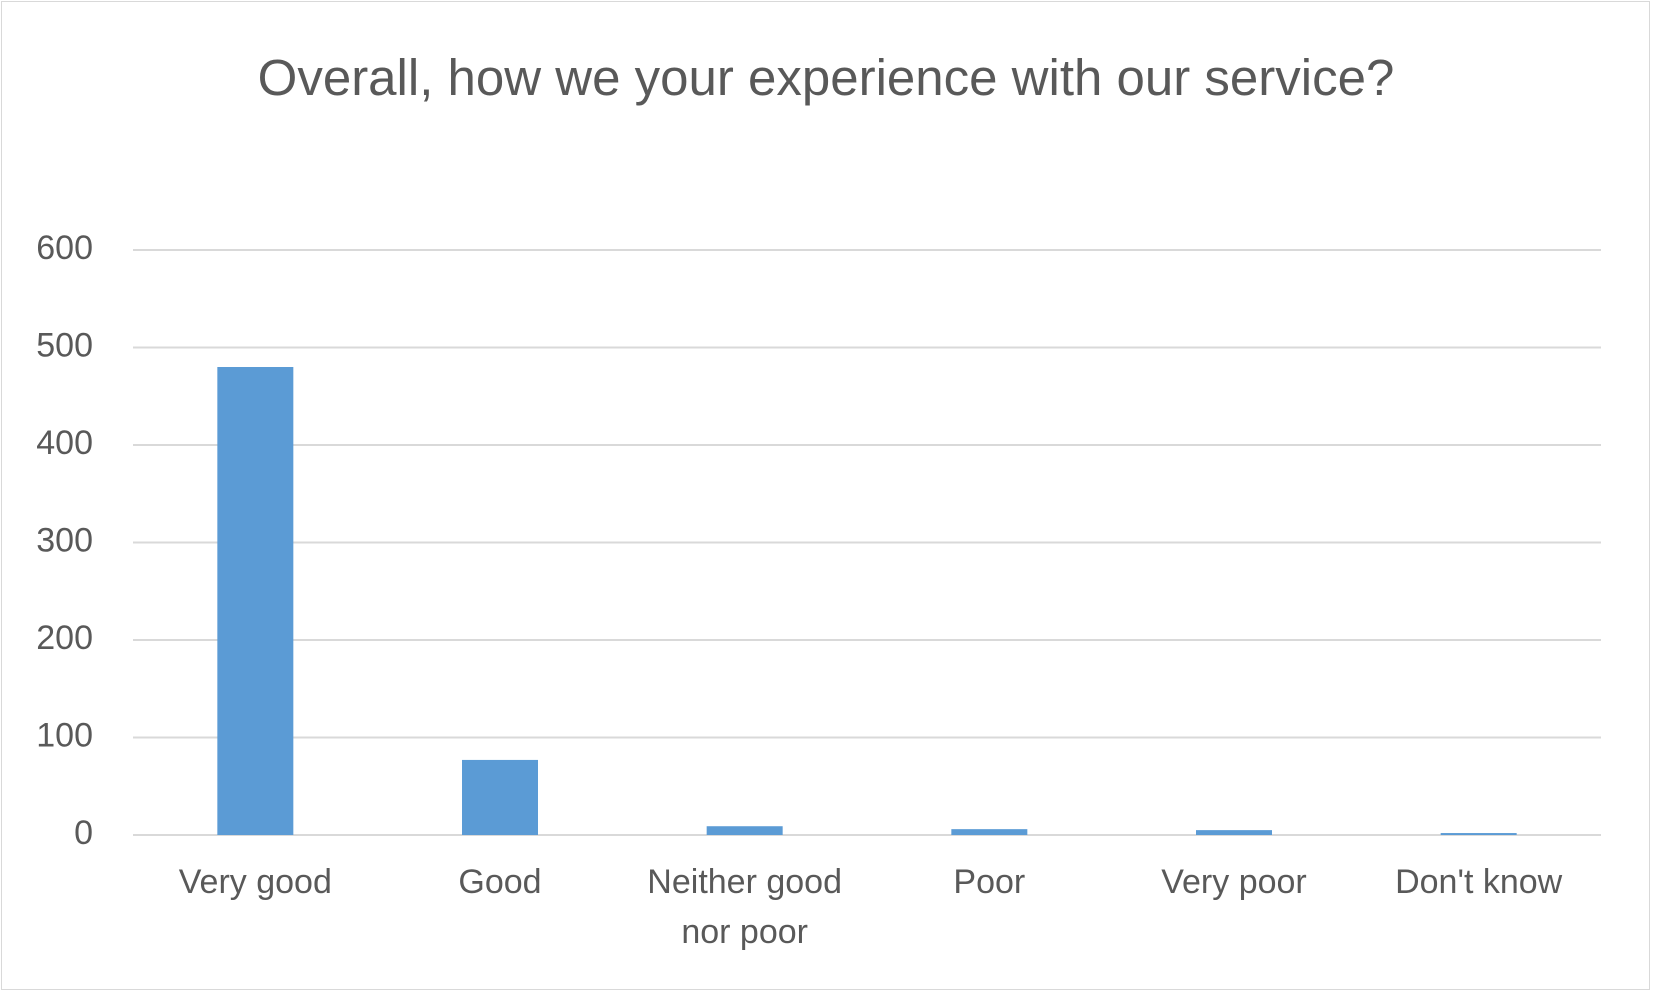 This screenshot has height=993, width=1653. What do you see at coordinates (64, 638) in the screenshot?
I see `y-tick-label: 200` at bounding box center [64, 638].